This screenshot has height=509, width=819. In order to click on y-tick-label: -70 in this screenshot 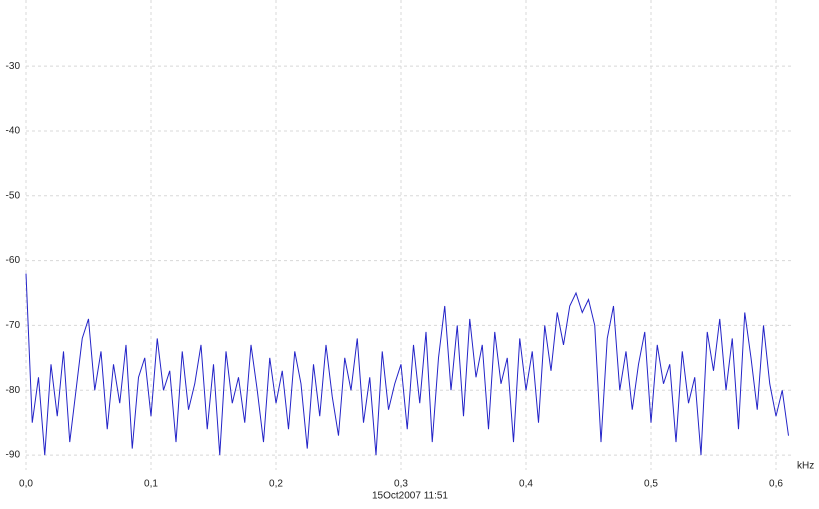, I will do `click(13, 325)`.